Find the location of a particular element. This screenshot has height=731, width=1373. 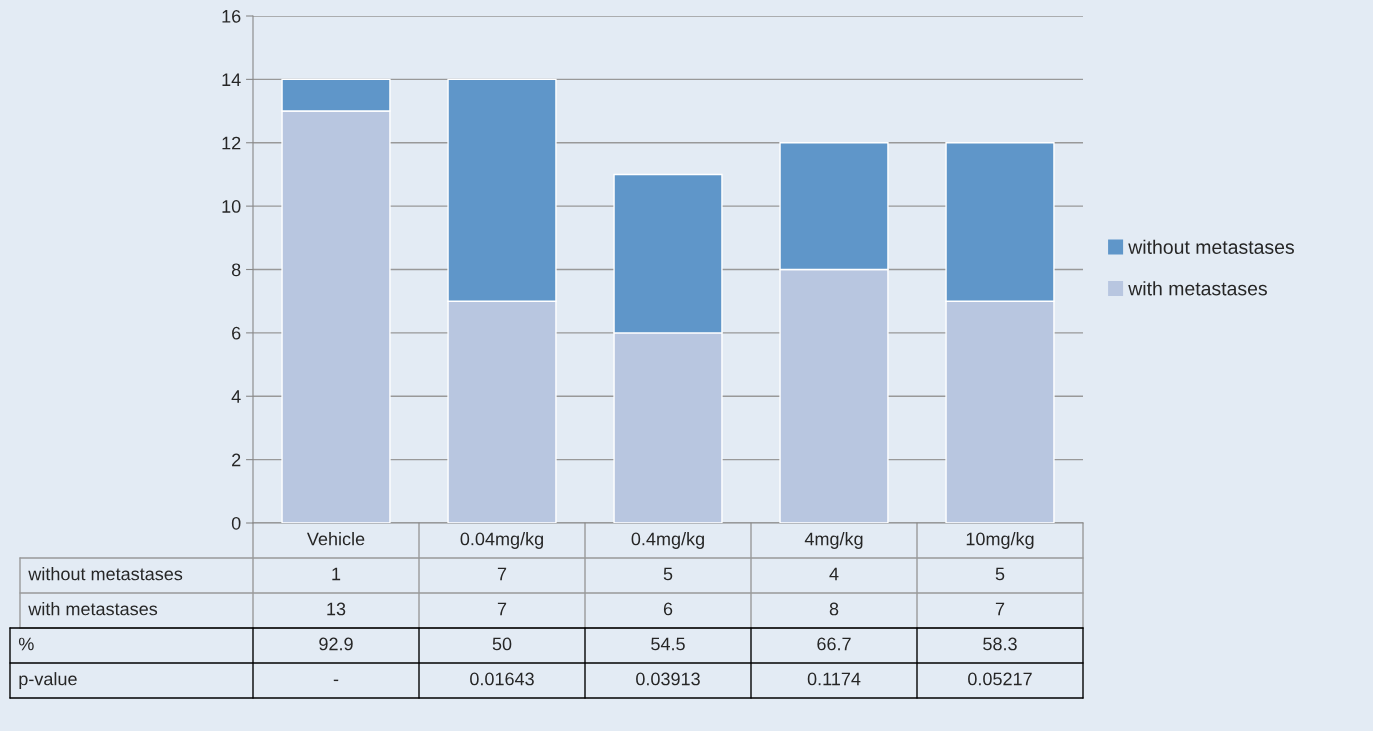

text: p-value is located at coordinates (48, 680).